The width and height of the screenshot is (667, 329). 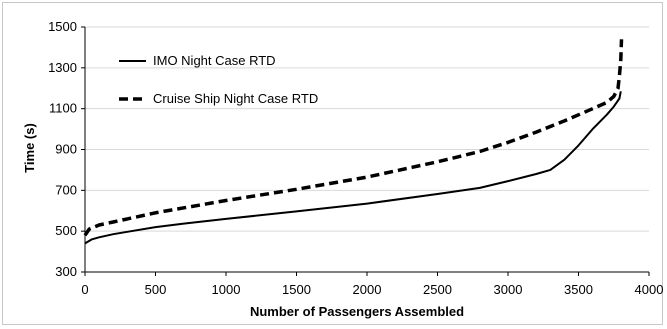 I want to click on x-tick-label: 3000, so click(x=508, y=289).